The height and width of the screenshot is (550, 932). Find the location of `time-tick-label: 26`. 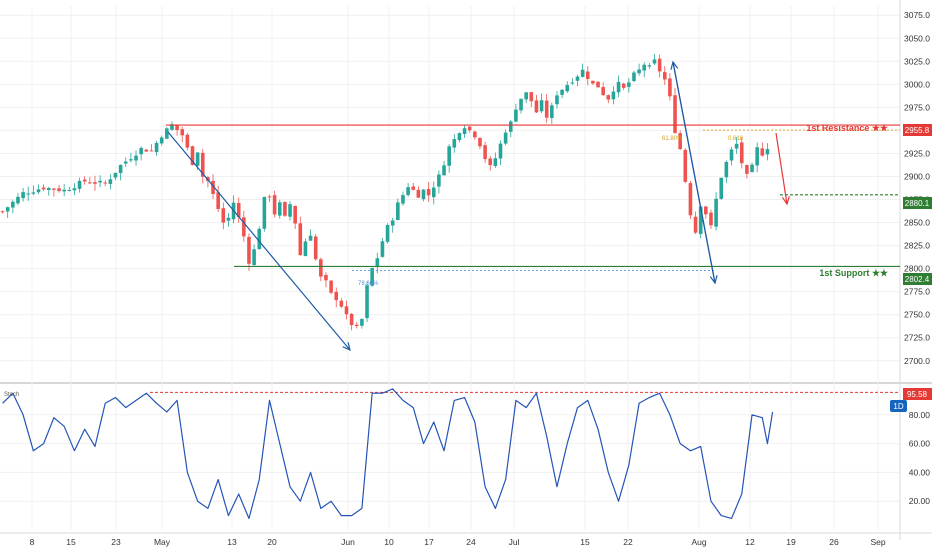

time-tick-label: 26 is located at coordinates (834, 542).